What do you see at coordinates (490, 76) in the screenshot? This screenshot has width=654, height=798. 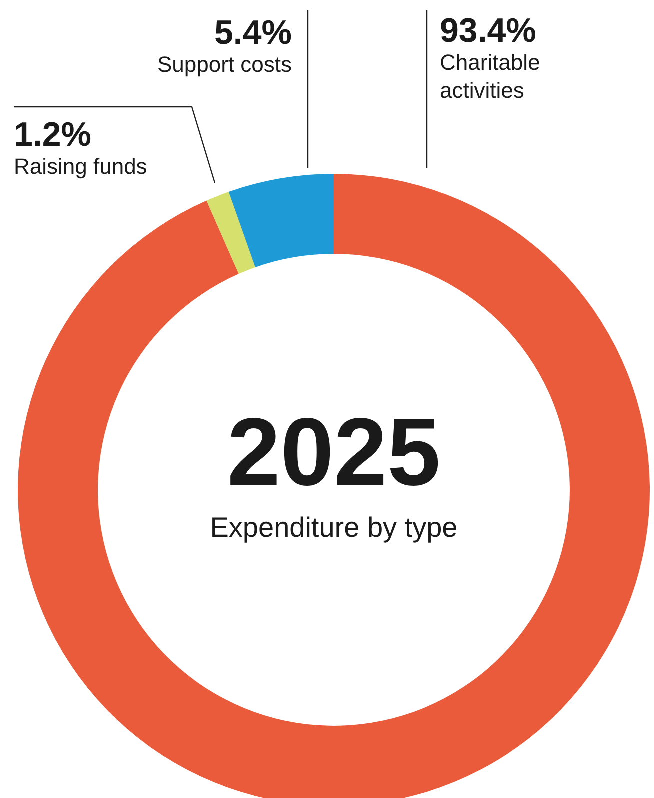 I see `slice-label: Charitable activities` at bounding box center [490, 76].